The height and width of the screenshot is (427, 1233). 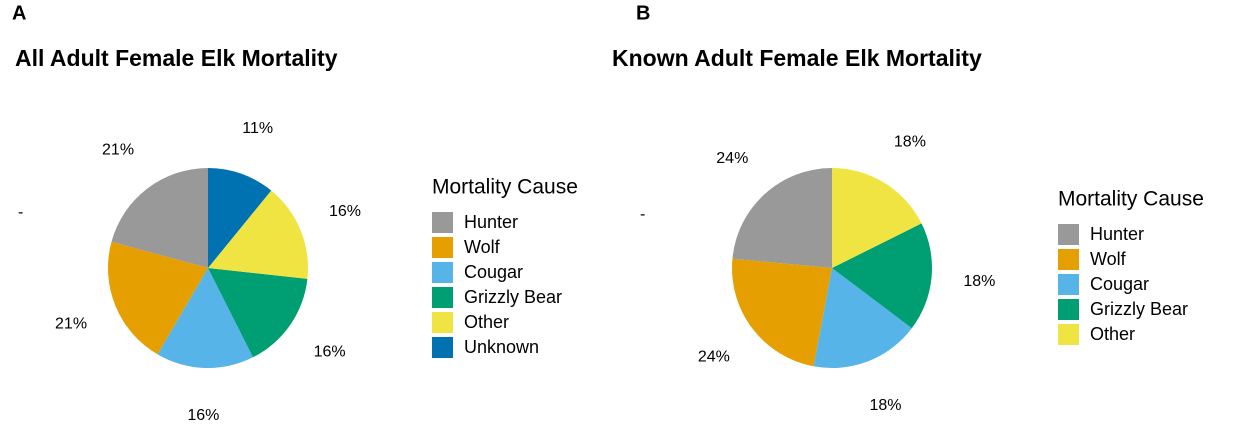 What do you see at coordinates (176, 58) in the screenshot?
I see `chart-title: All Adult Female Elk Mortality` at bounding box center [176, 58].